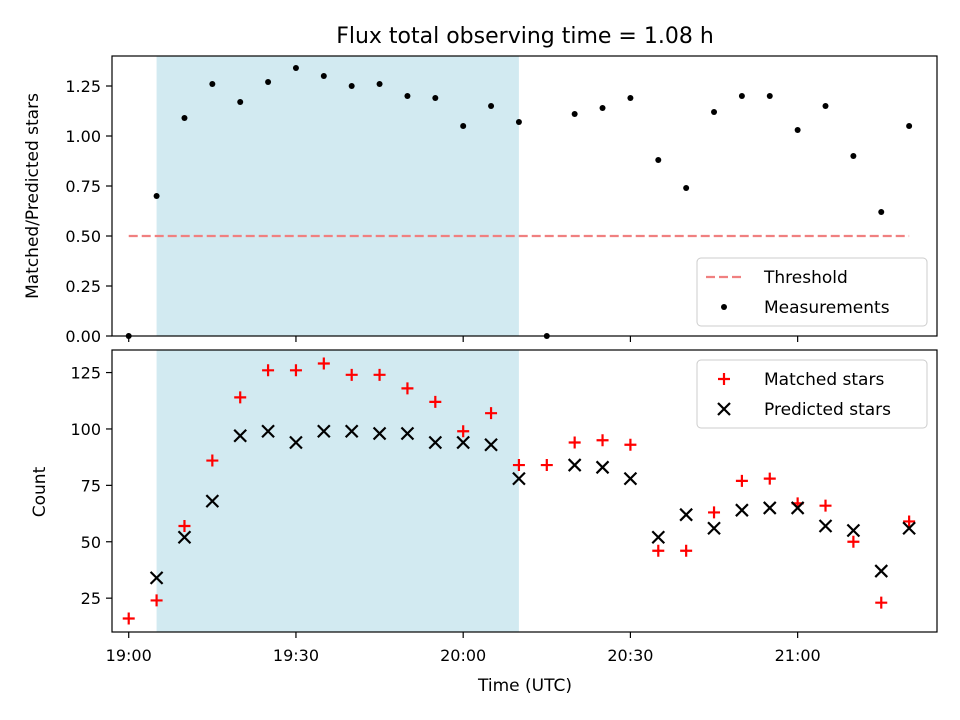  I want to click on y-tick-label: 25, so click(91, 598).